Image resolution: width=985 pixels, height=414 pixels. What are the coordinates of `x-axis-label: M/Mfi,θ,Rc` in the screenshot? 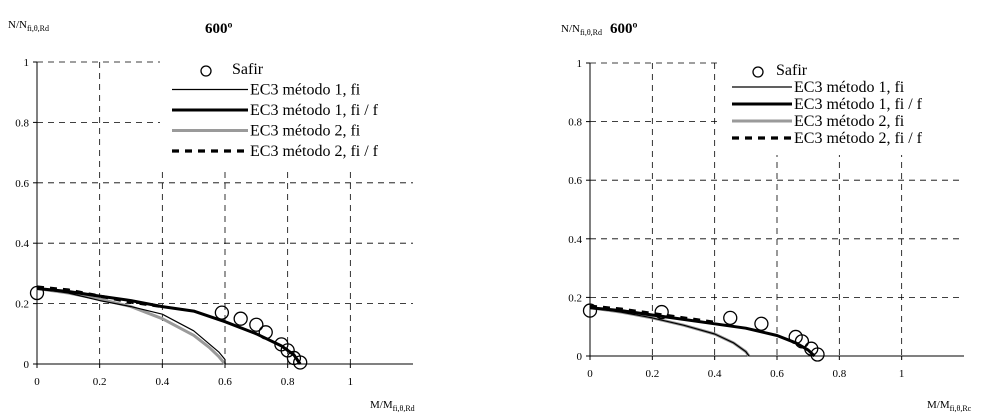 It's located at (949, 406).